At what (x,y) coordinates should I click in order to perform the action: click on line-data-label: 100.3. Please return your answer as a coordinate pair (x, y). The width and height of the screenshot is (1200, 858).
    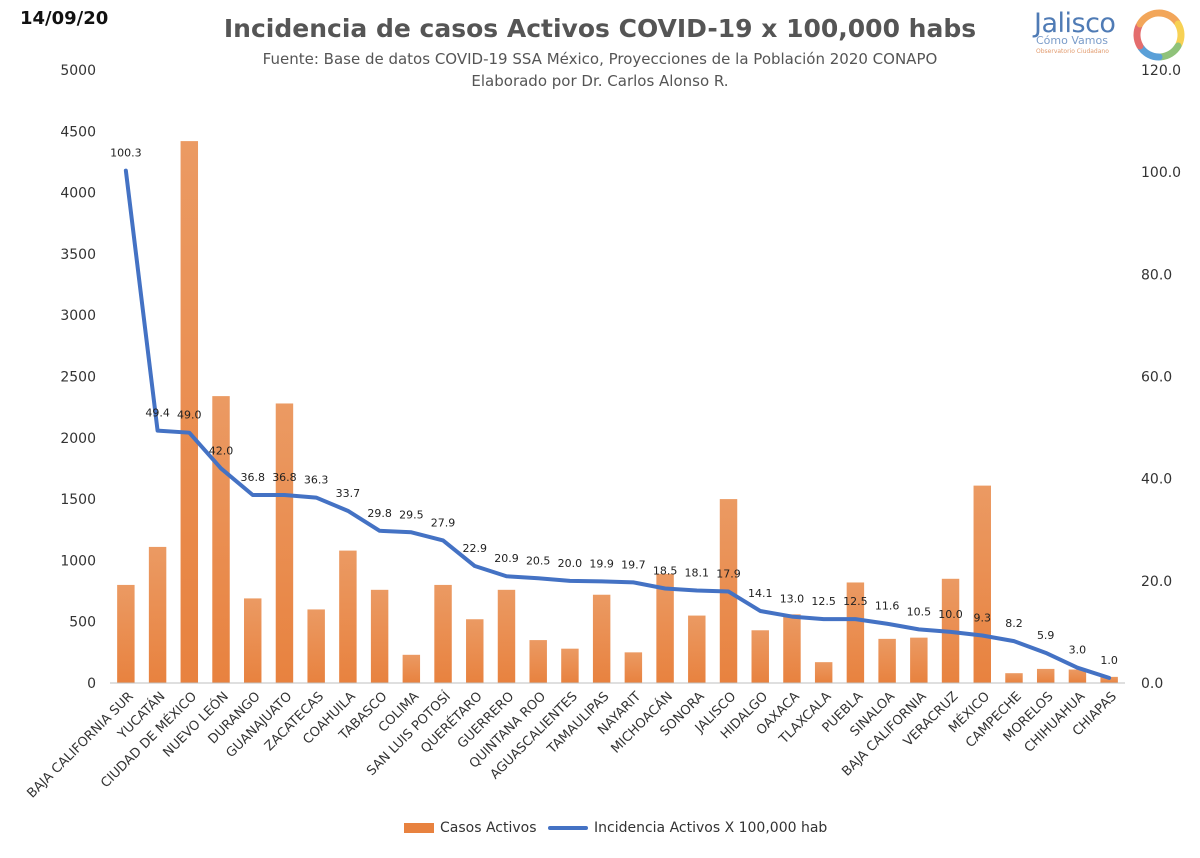
    Looking at the image, I should click on (126, 153).